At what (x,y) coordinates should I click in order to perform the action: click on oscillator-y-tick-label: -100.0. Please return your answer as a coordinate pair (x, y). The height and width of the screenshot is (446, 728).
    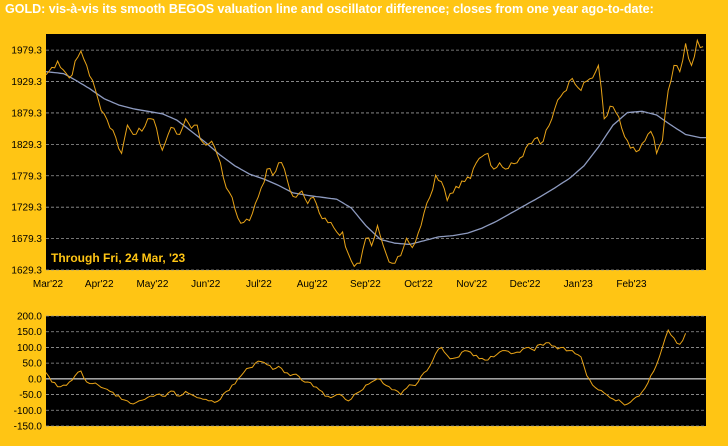
    Looking at the image, I should click on (28, 411).